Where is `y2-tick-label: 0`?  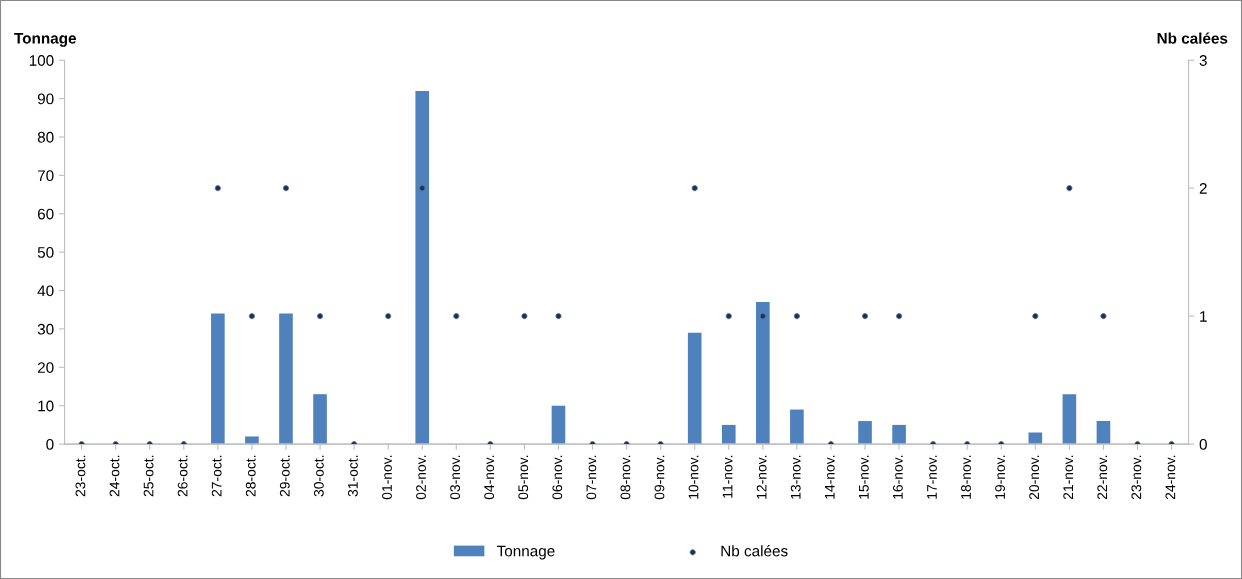 y2-tick-label: 0 is located at coordinates (1203, 444).